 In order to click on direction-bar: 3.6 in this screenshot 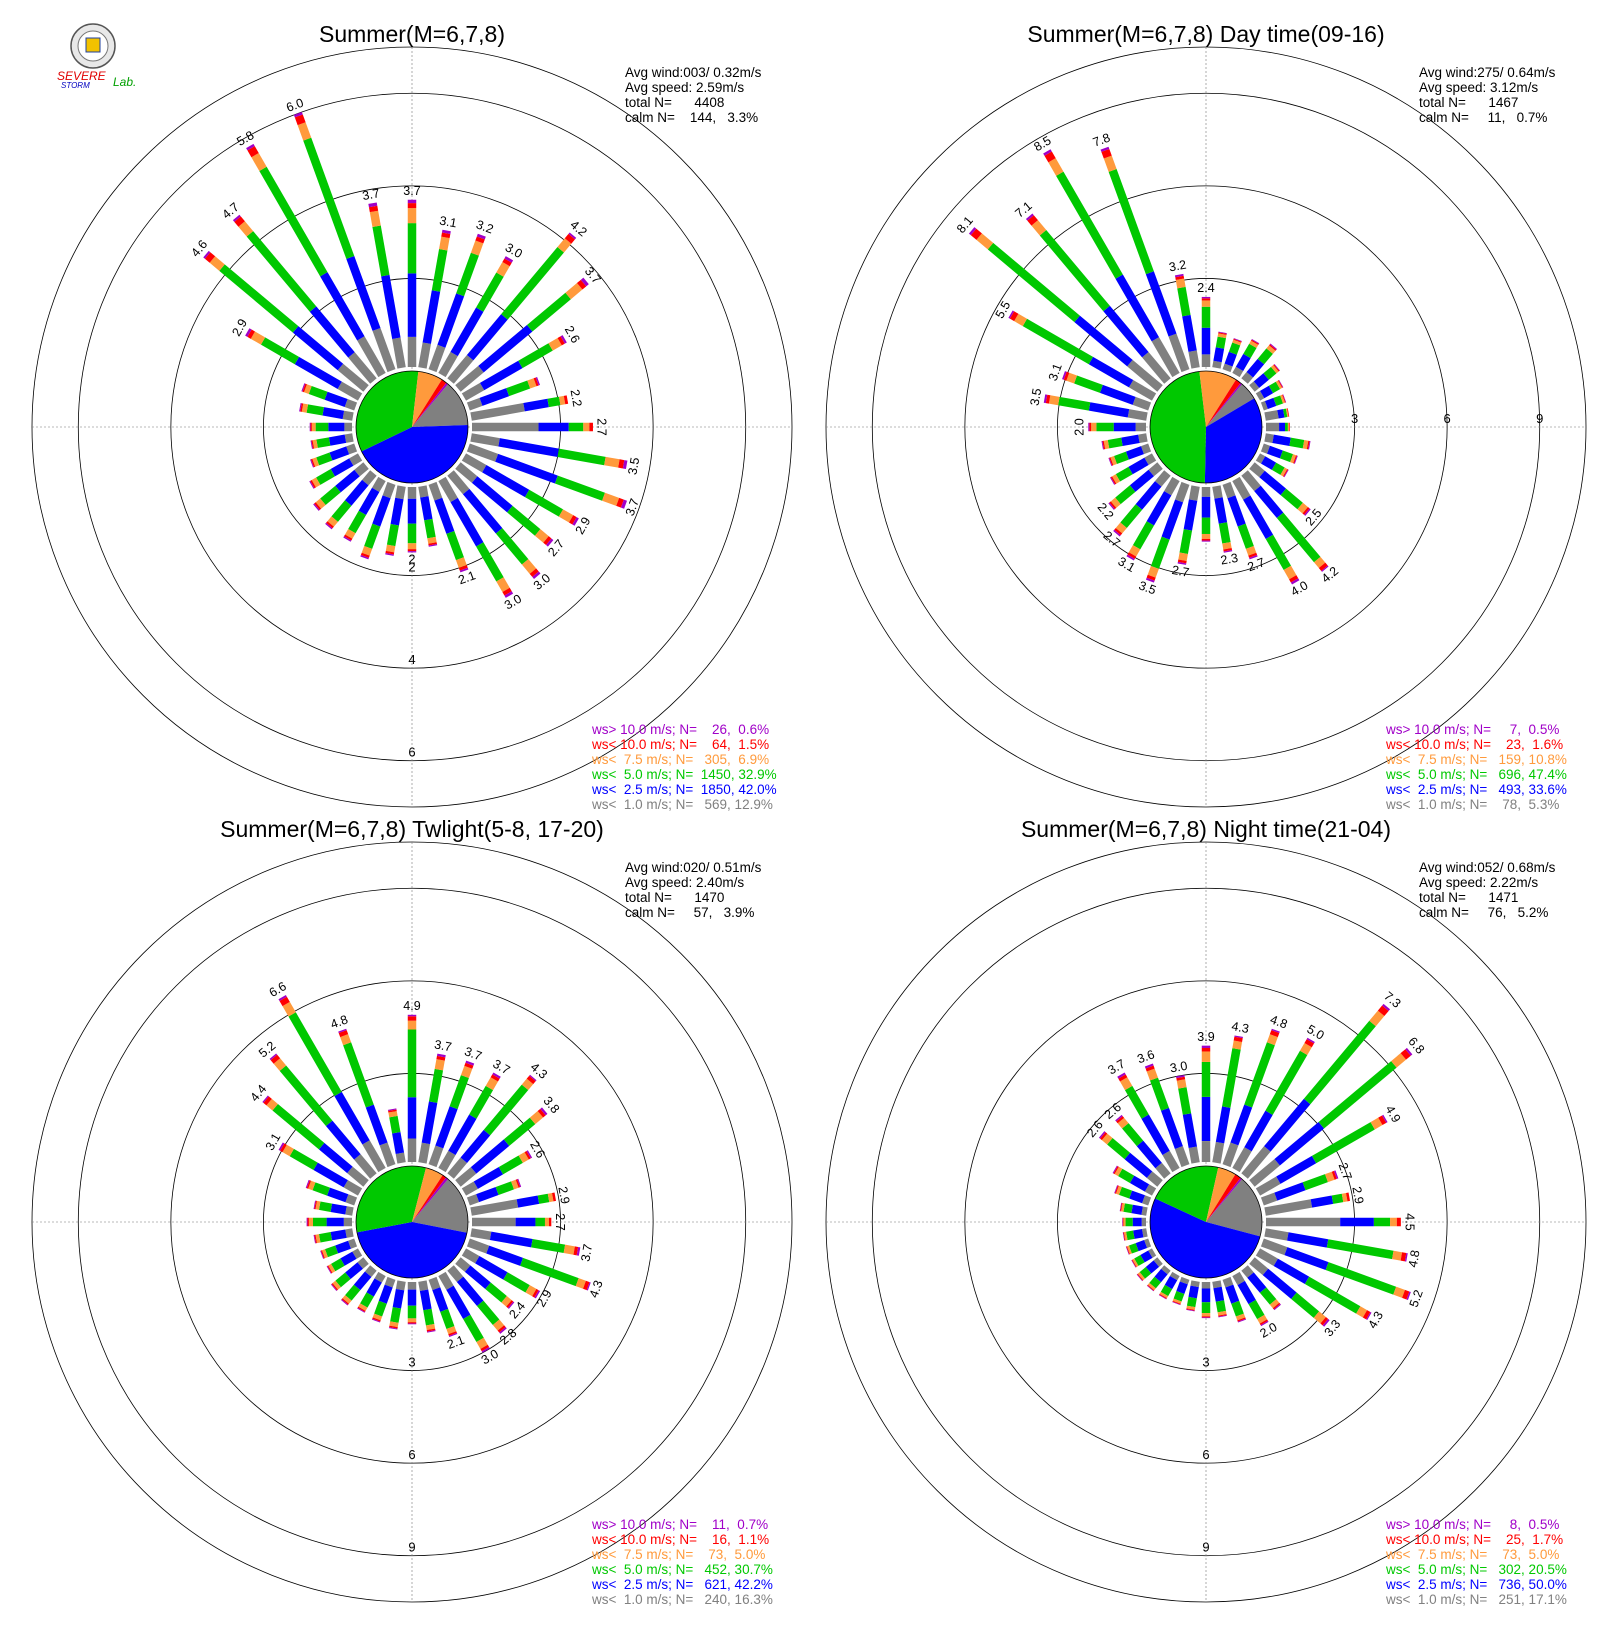, I will do `click(1162, 1107)`.